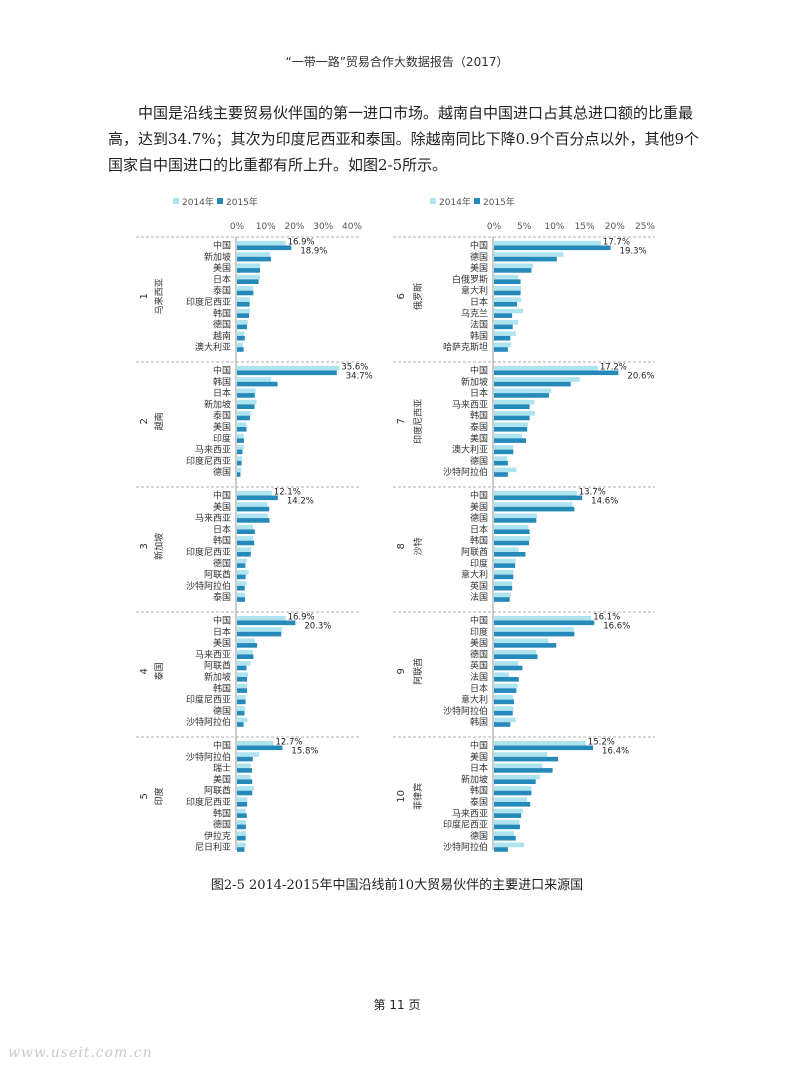  What do you see at coordinates (585, 227) in the screenshot?
I see `x-tick-label: 15%` at bounding box center [585, 227].